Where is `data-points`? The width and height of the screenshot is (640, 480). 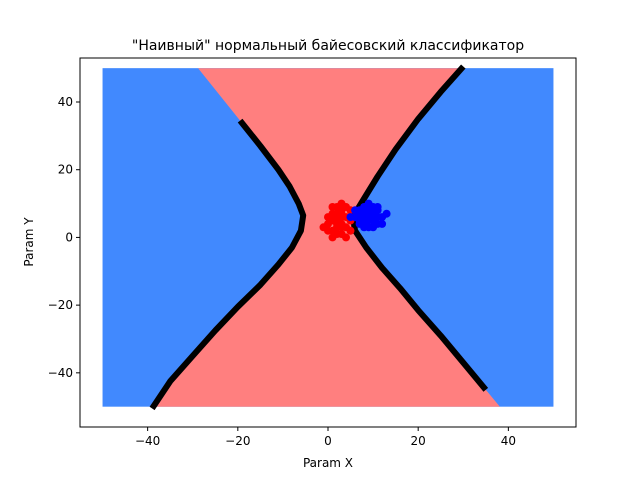 data-points is located at coordinates (355, 220).